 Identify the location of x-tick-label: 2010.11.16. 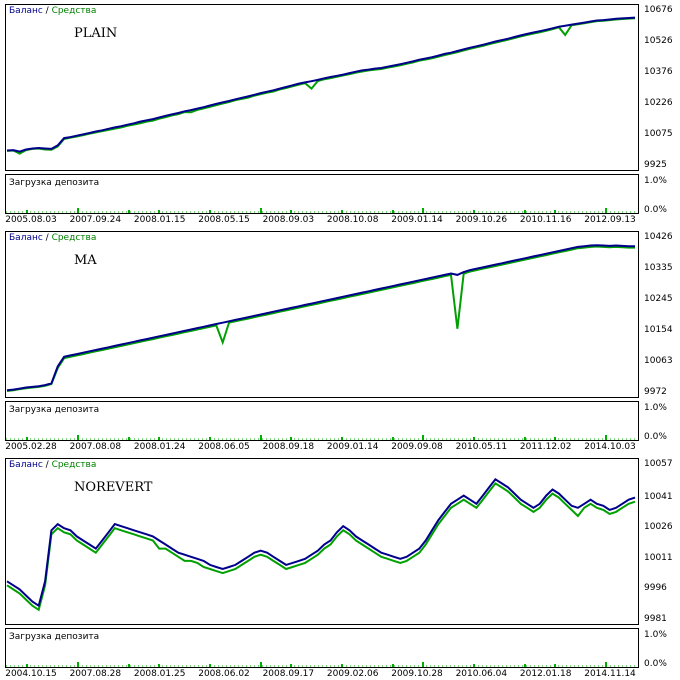
(545, 220).